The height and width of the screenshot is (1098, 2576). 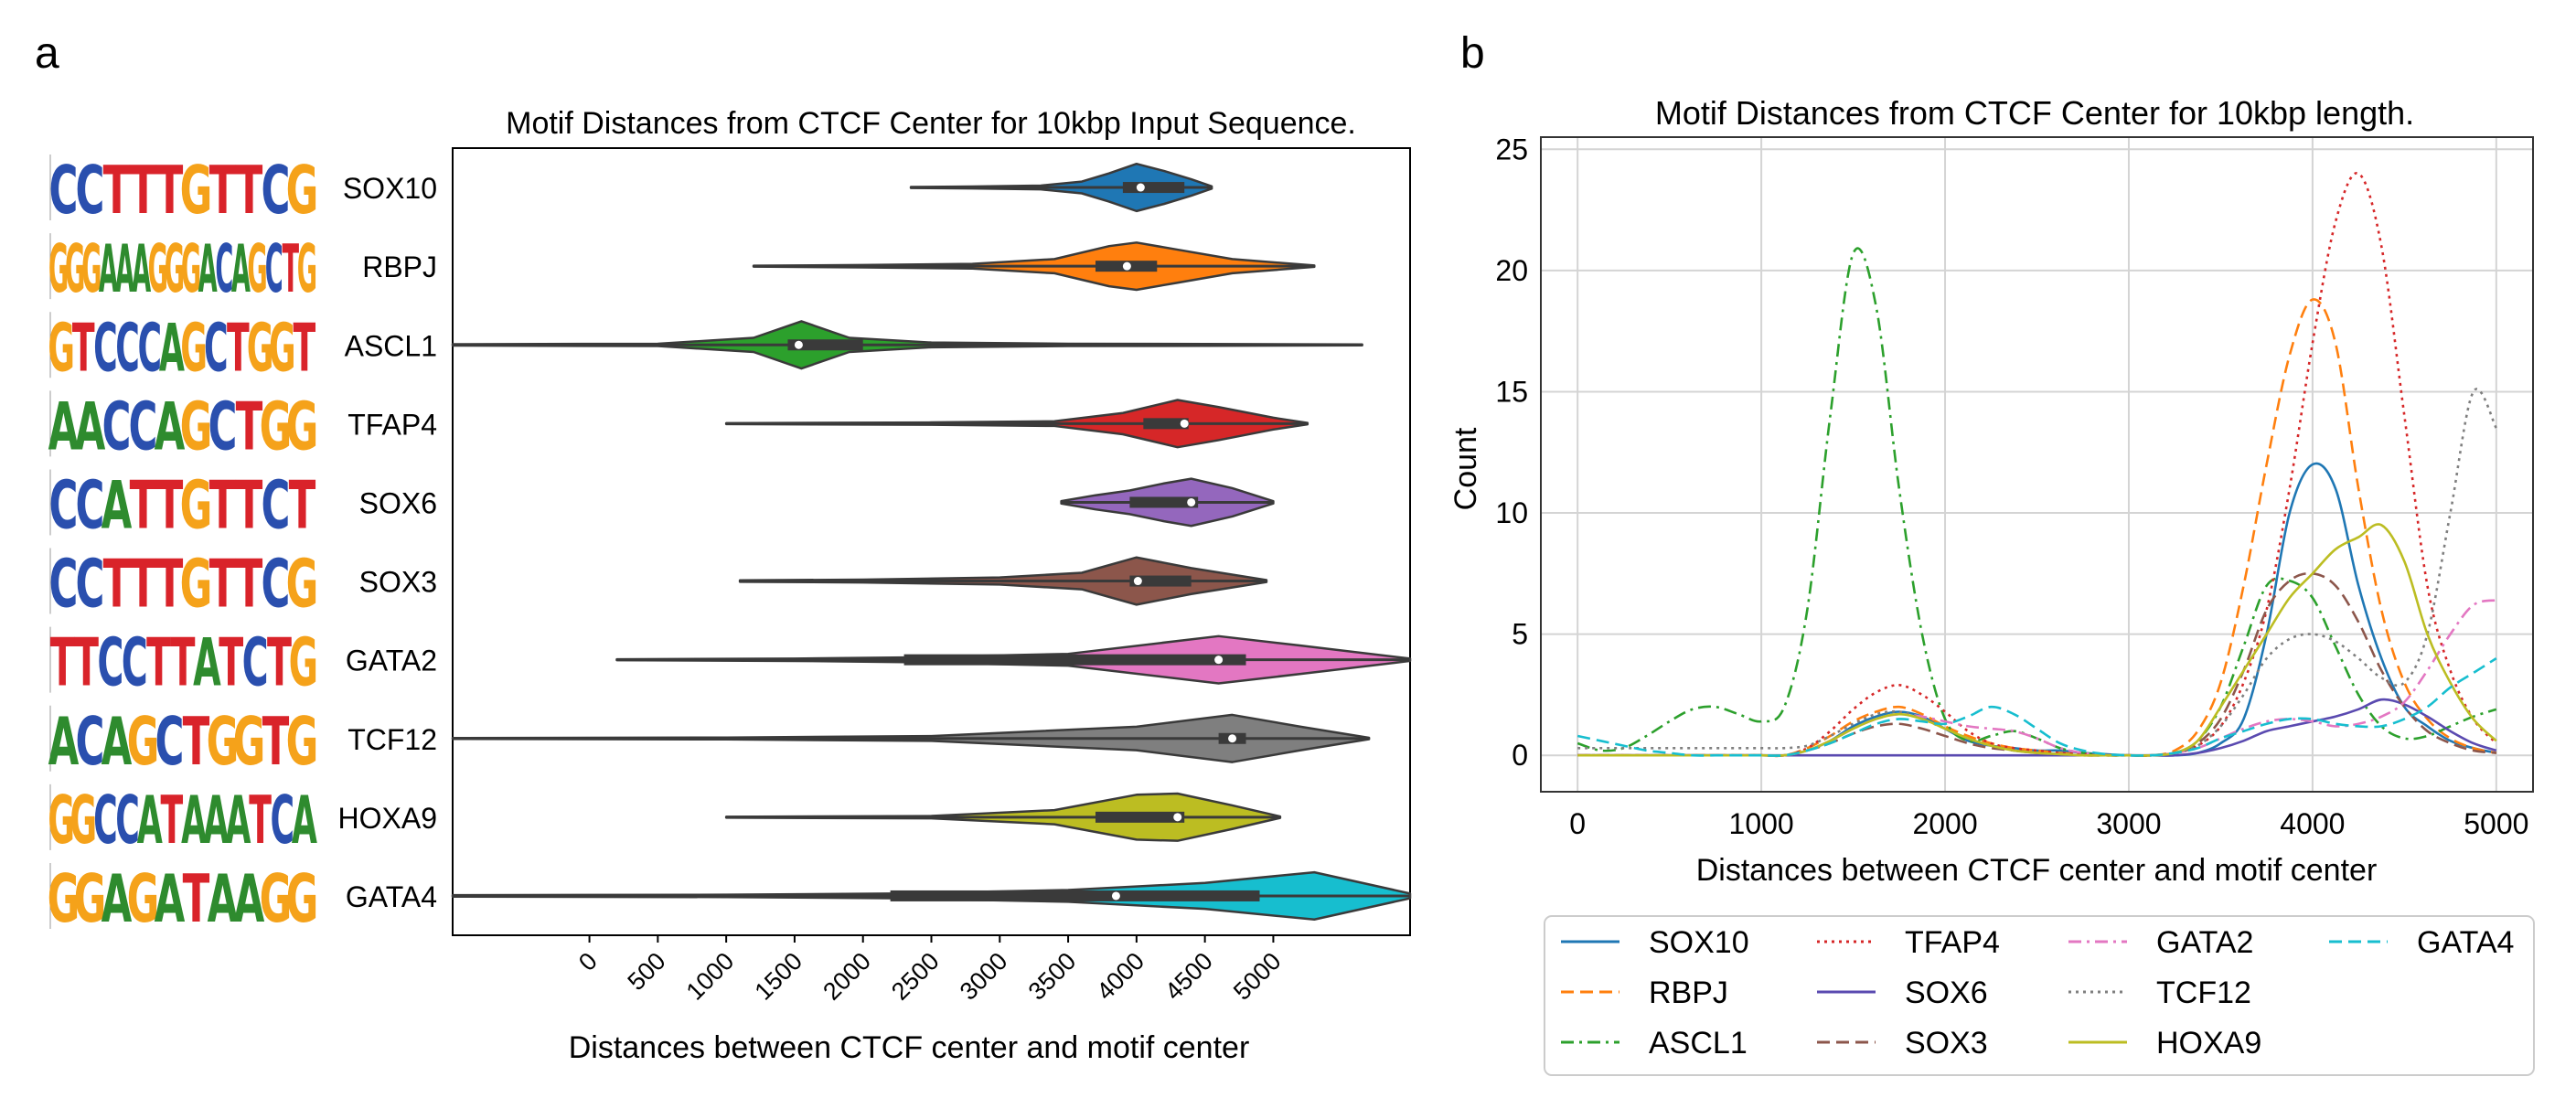 I want to click on panel-label-a: a, so click(x=47, y=53).